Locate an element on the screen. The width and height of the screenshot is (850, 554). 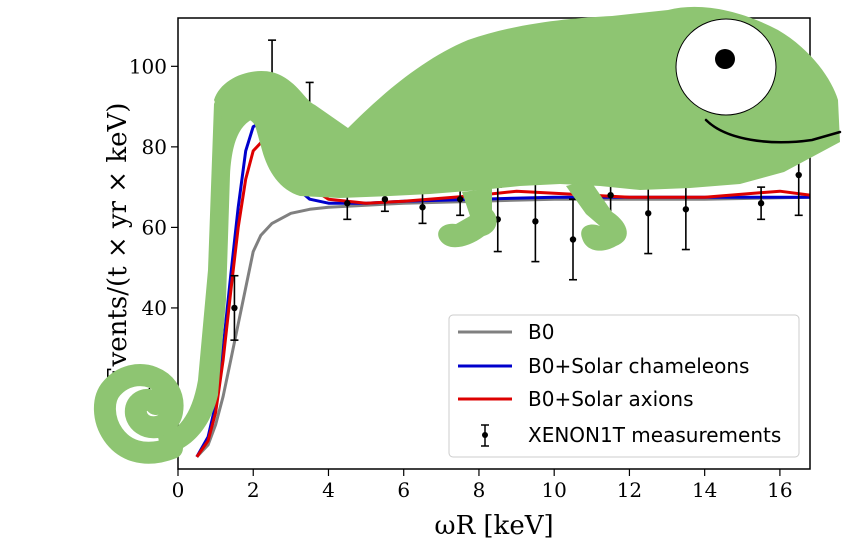
x-tick-label-2: 2 is located at coordinates (253, 490).